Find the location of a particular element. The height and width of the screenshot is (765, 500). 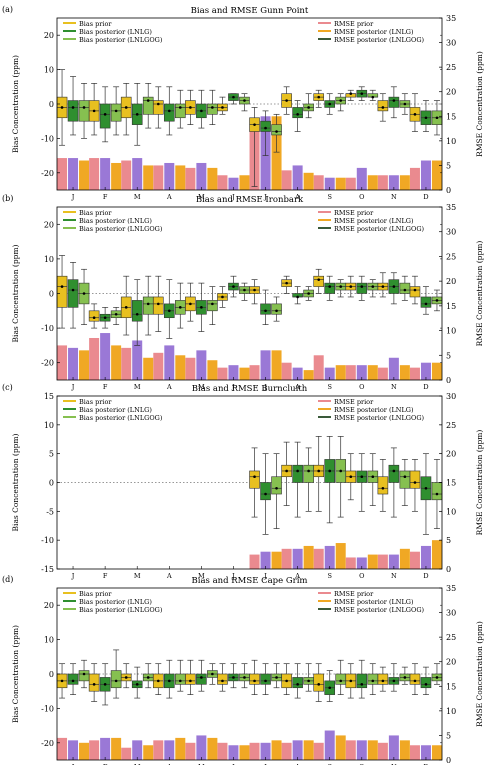

legend-label: Bias posterior (LNLG) is located at coordinates (115, 32).